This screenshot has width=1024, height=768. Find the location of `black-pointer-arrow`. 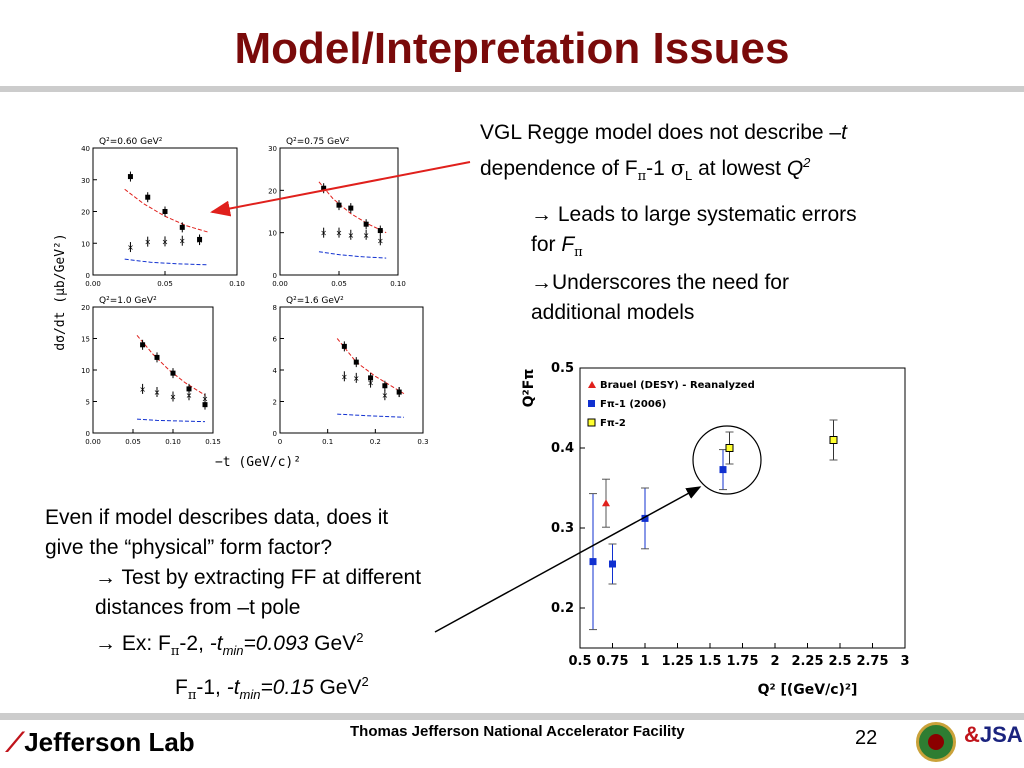

black-pointer-arrow is located at coordinates (568, 559).